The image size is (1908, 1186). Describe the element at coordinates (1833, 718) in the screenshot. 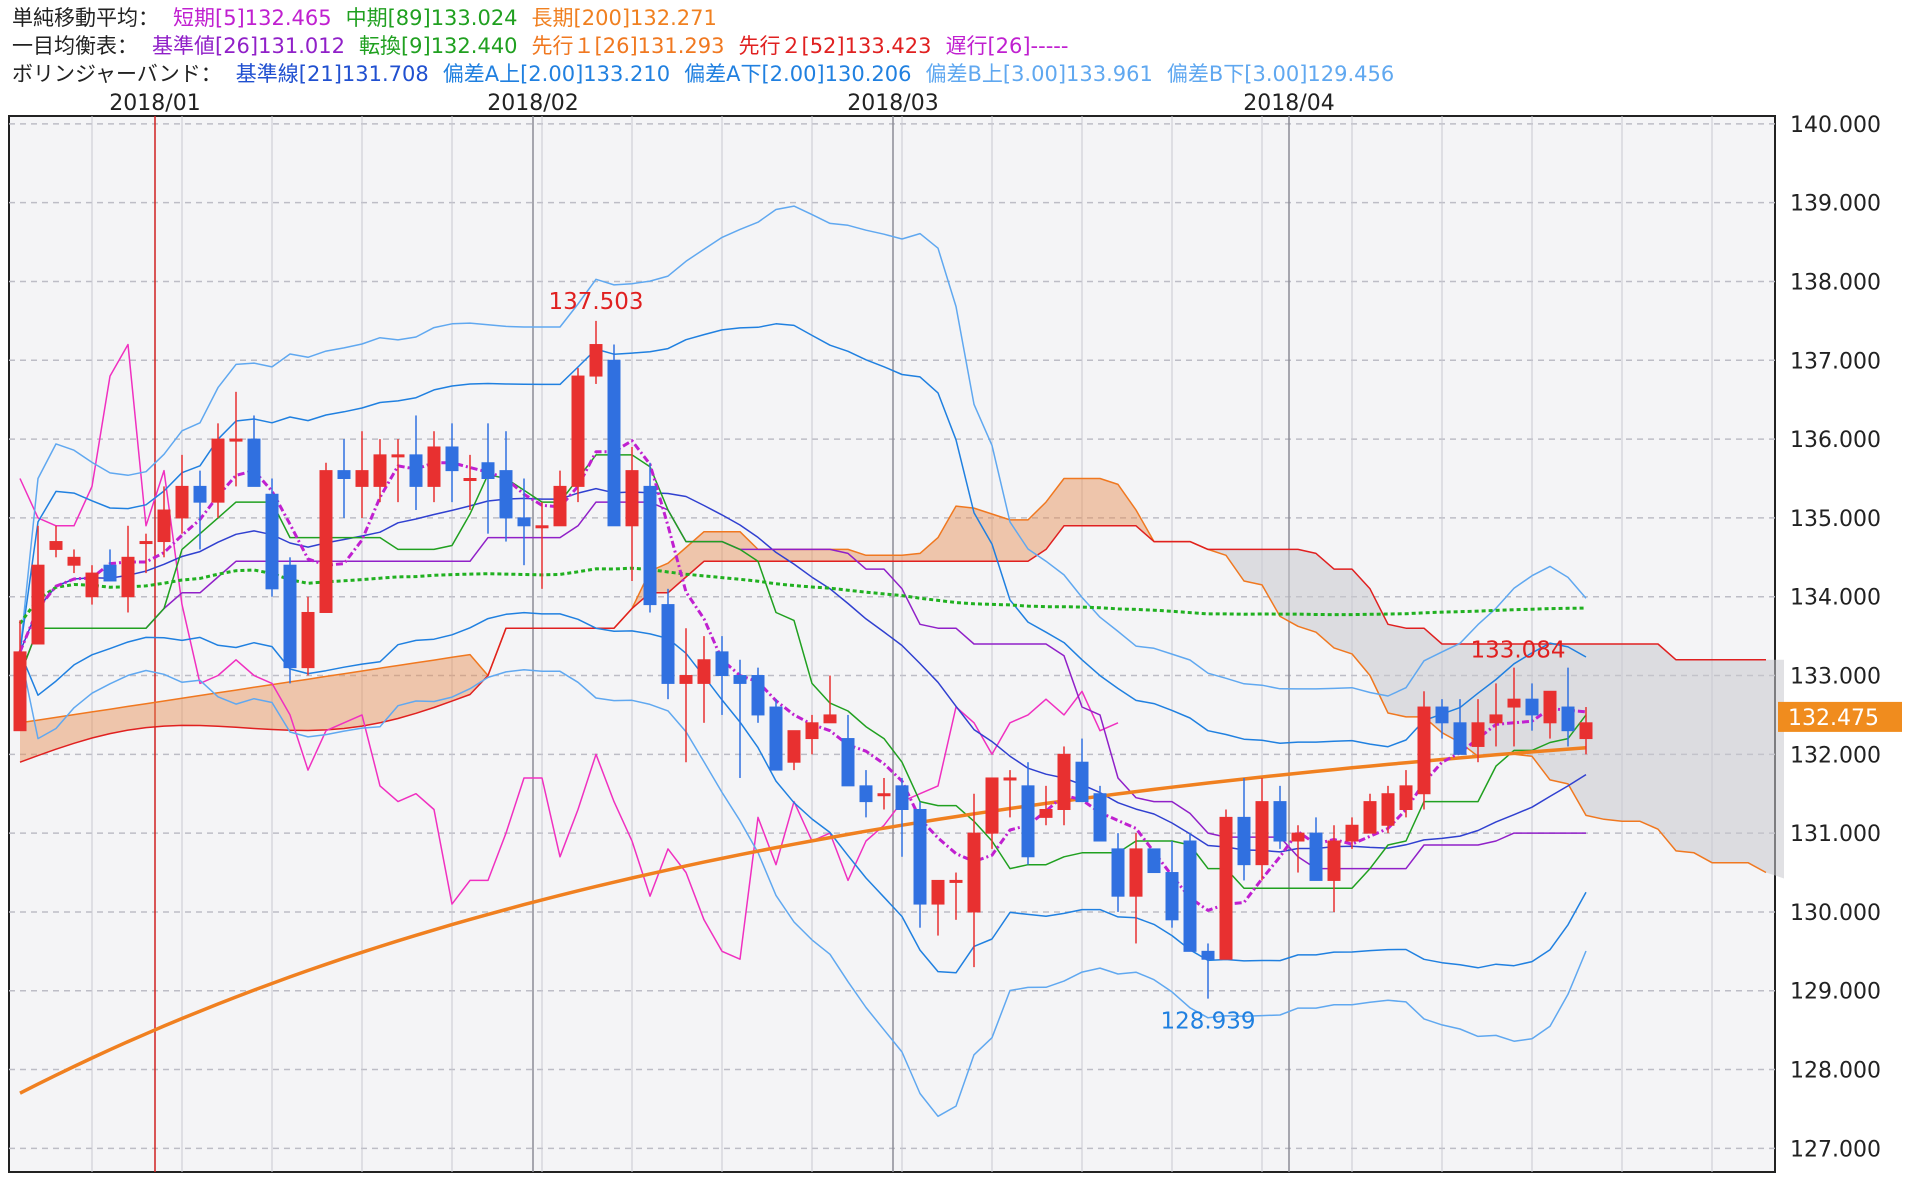

I see `current-price-label: 132.475` at that location.